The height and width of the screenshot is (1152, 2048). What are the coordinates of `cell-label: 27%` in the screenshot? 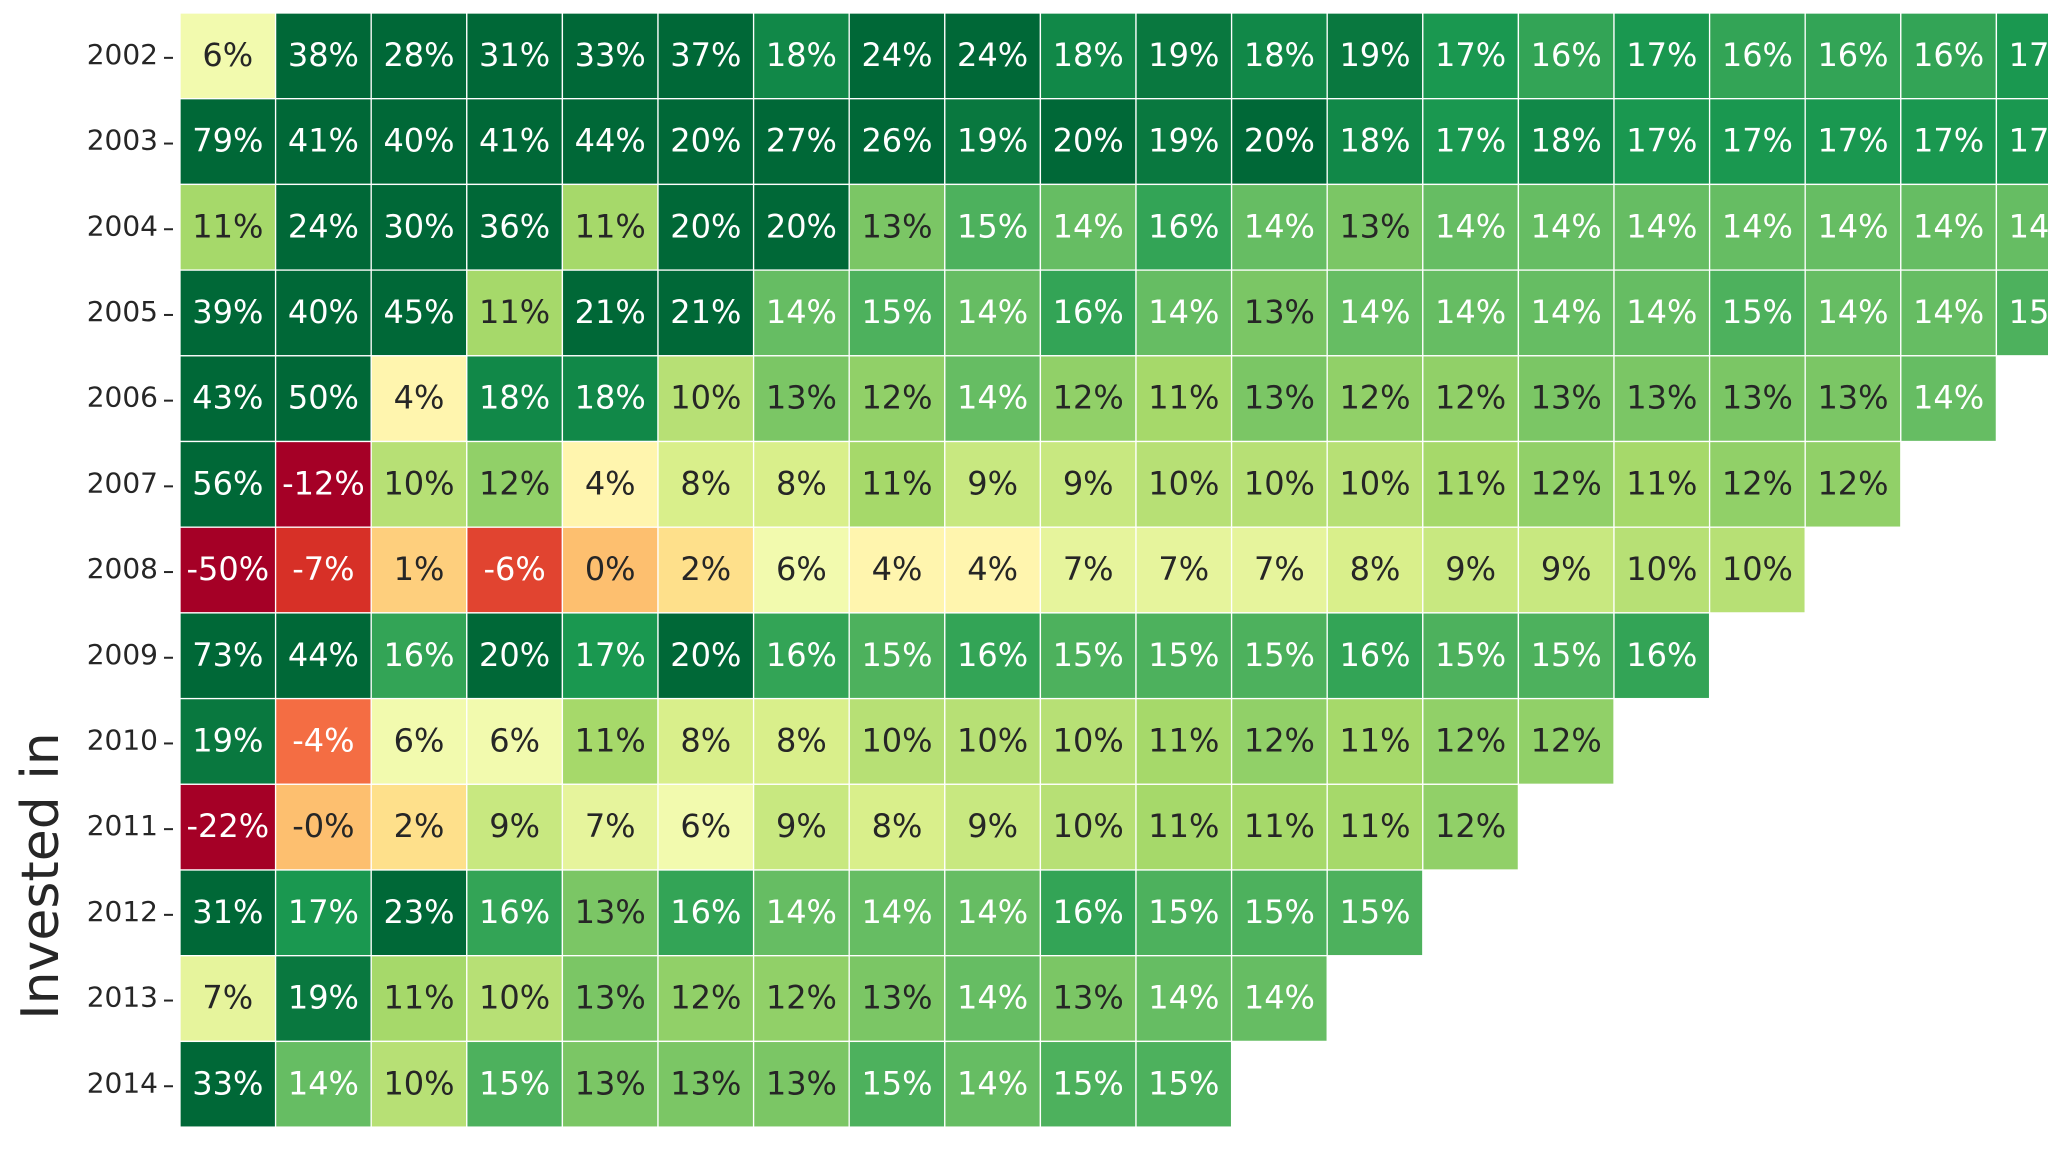 It's located at (801, 141).